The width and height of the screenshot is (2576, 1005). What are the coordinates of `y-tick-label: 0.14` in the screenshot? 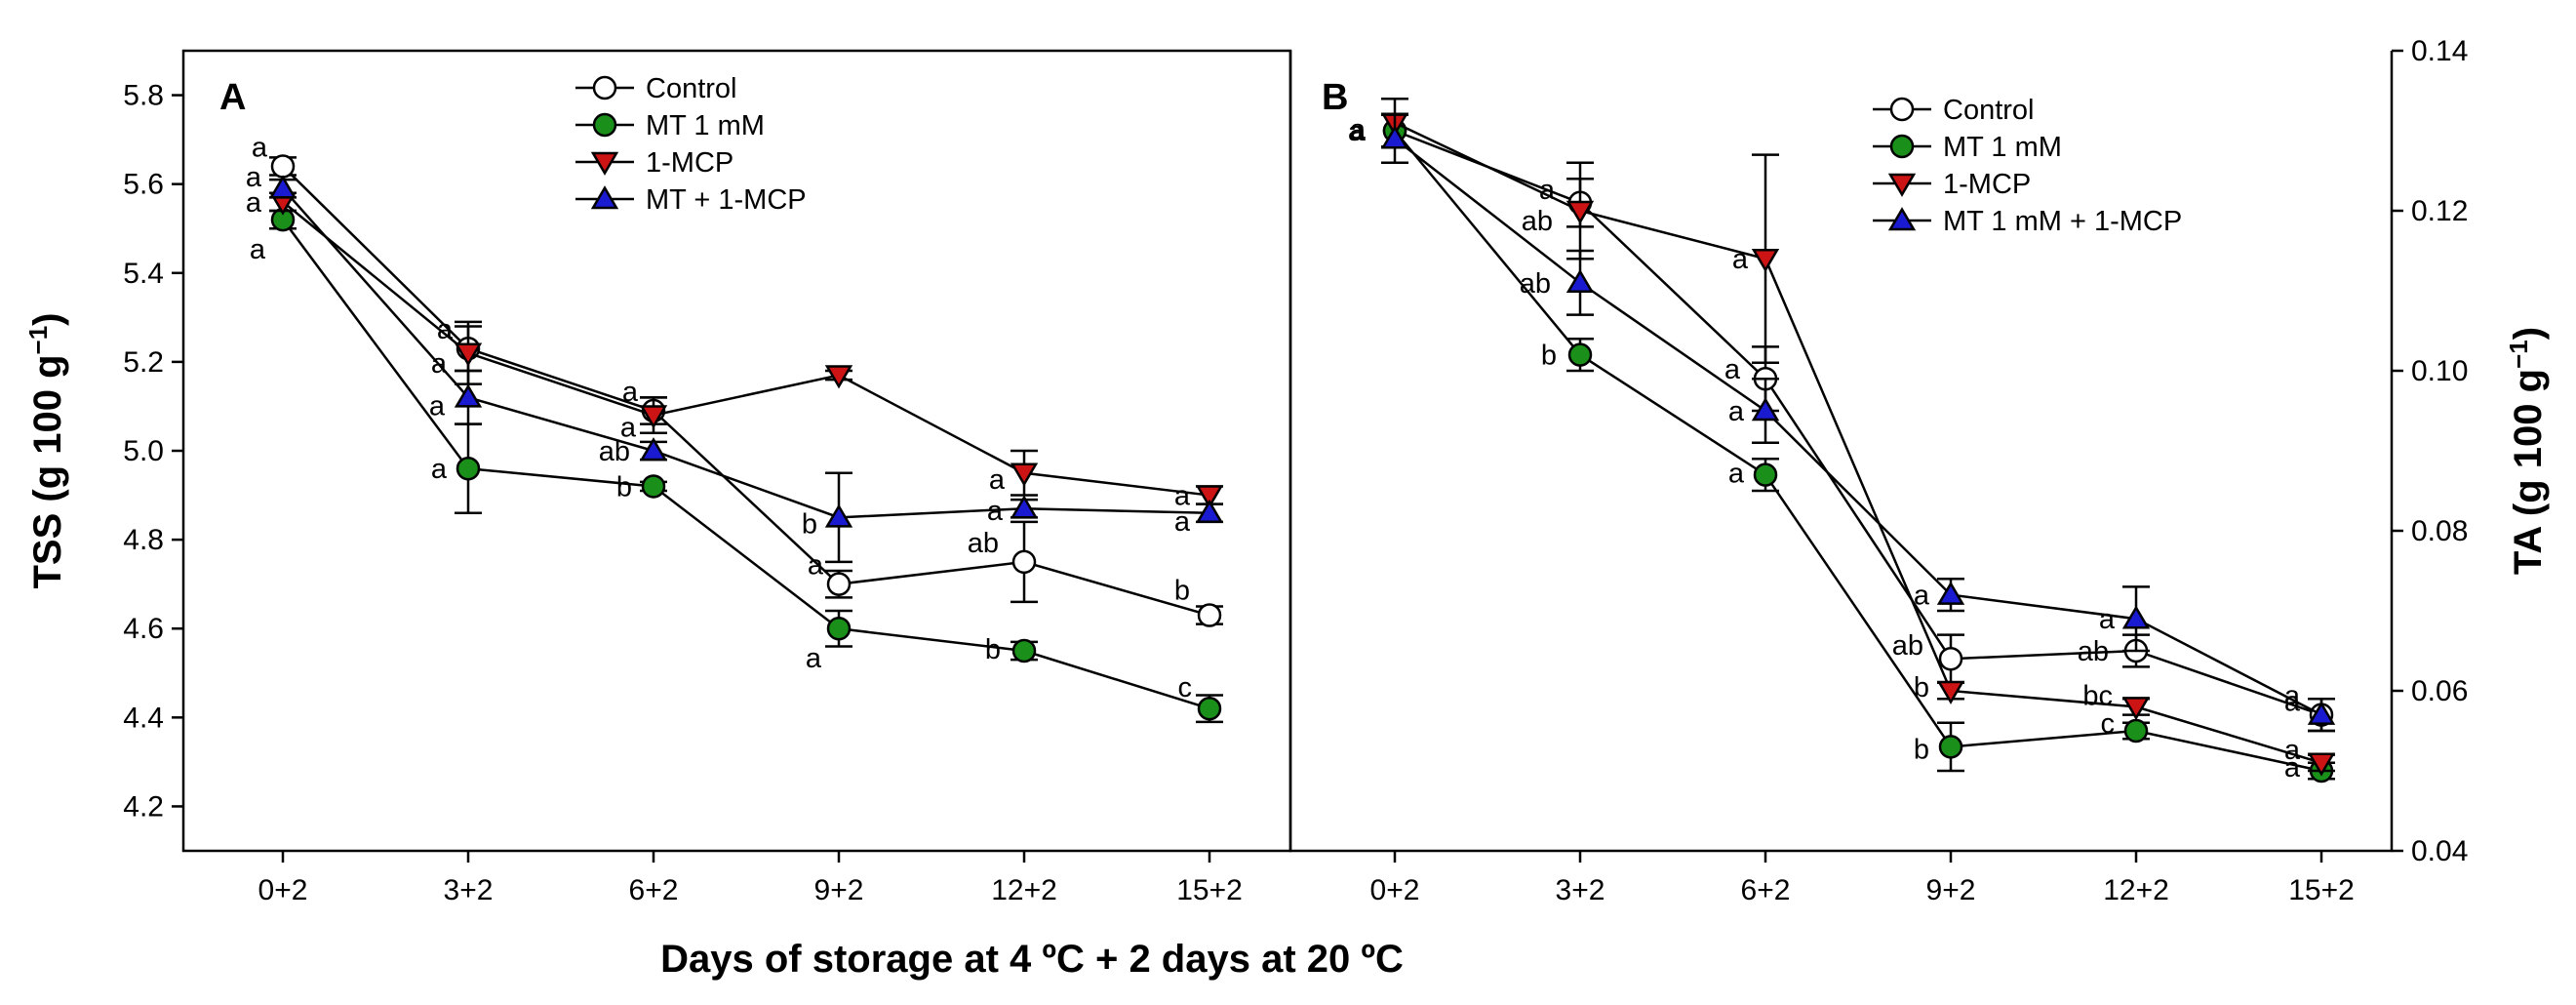 It's located at (2439, 51).